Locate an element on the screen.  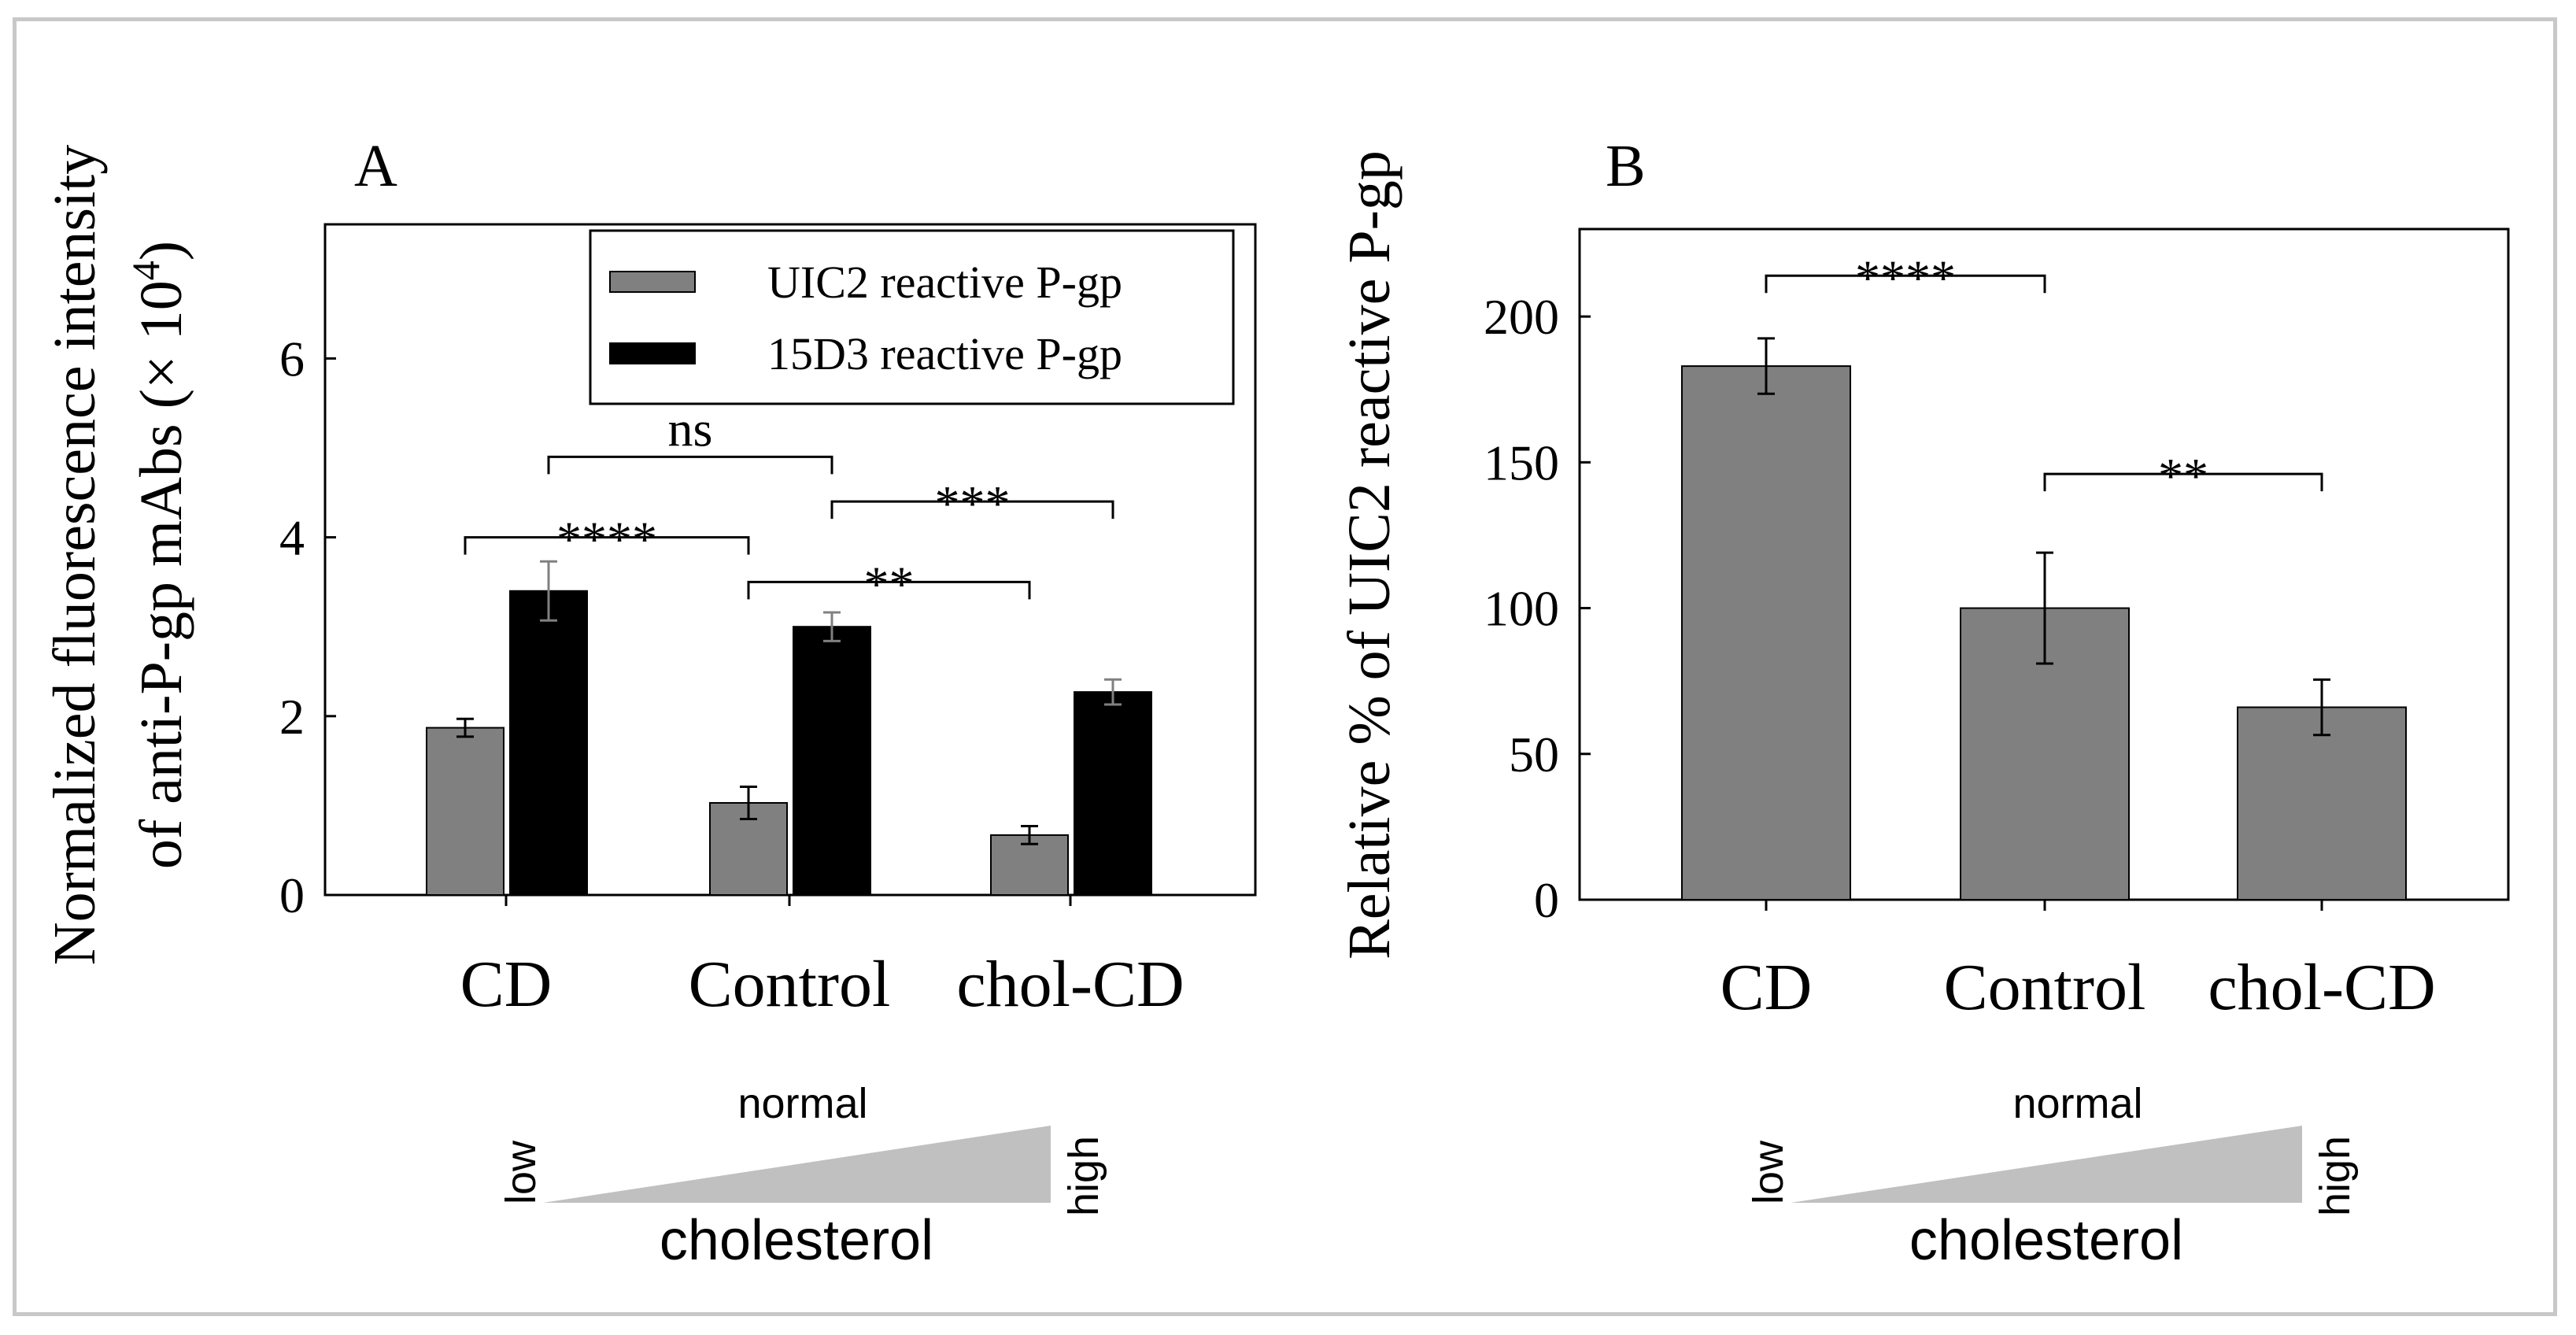
panel-a-sig-control-cholcd-15d3: *** is located at coordinates (973, 503).